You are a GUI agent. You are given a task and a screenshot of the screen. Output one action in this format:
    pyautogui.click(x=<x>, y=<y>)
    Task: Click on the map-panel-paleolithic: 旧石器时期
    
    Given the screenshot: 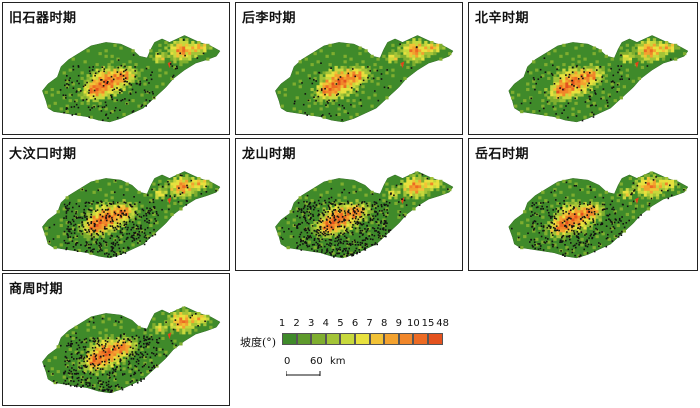 What is the action you would take?
    pyautogui.click(x=116, y=68)
    